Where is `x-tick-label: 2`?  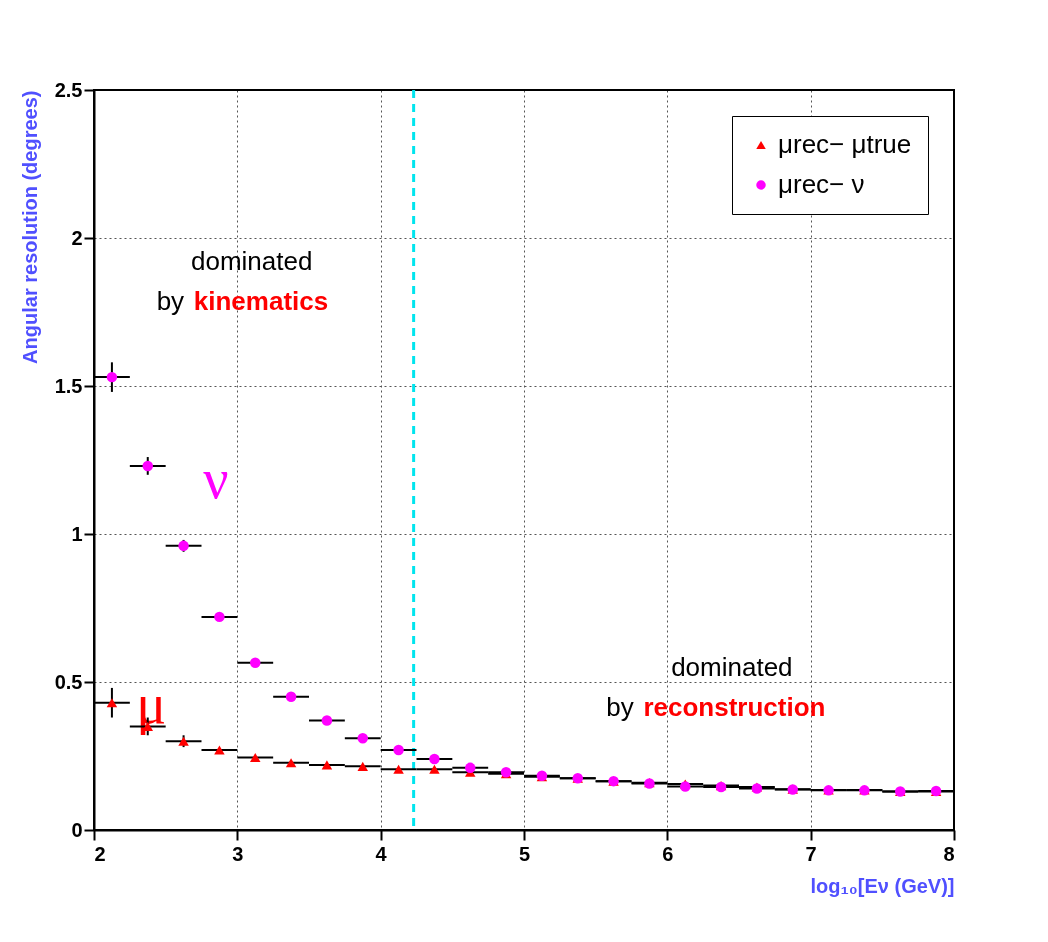
x-tick-label: 2 is located at coordinates (100, 853).